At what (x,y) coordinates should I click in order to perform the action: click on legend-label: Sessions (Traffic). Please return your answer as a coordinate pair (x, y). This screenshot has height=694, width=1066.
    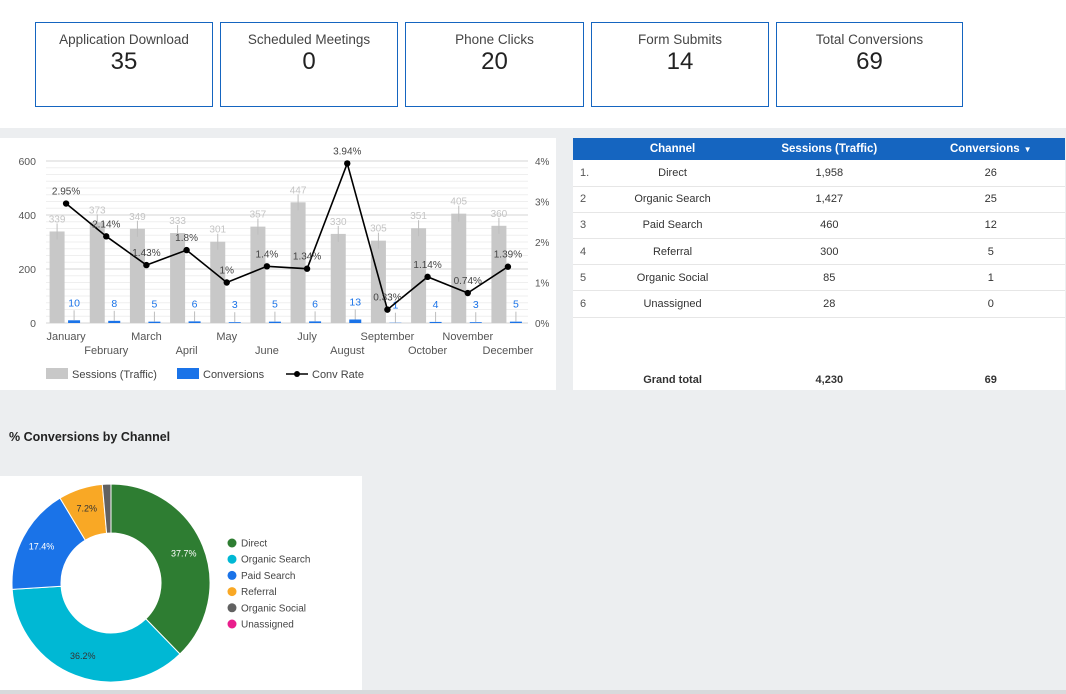
    Looking at the image, I should click on (114, 375).